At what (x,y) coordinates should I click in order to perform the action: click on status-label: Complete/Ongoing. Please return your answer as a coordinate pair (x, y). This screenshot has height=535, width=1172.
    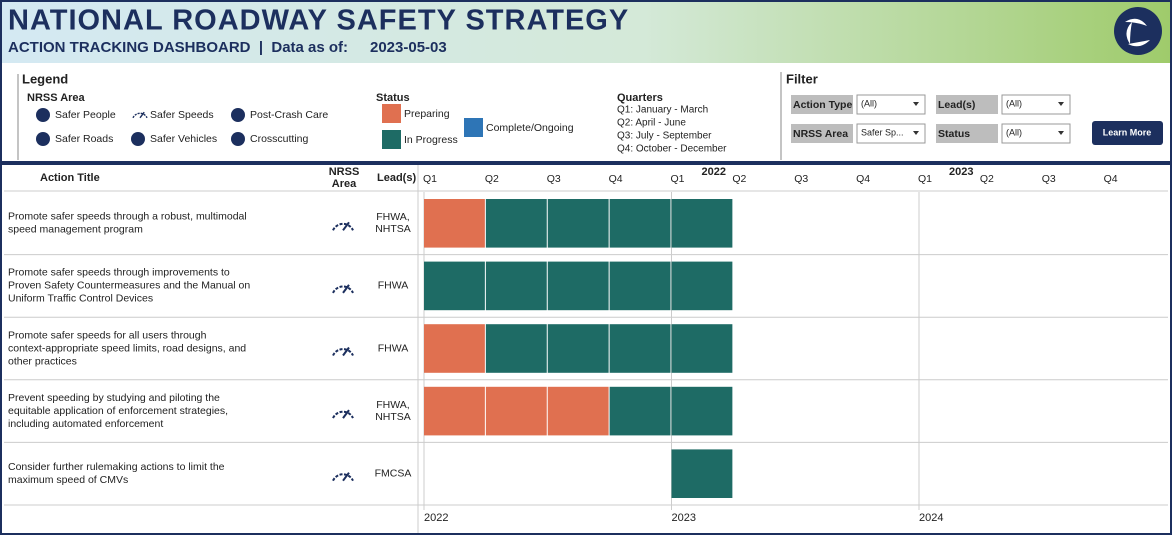
    Looking at the image, I should click on (530, 128).